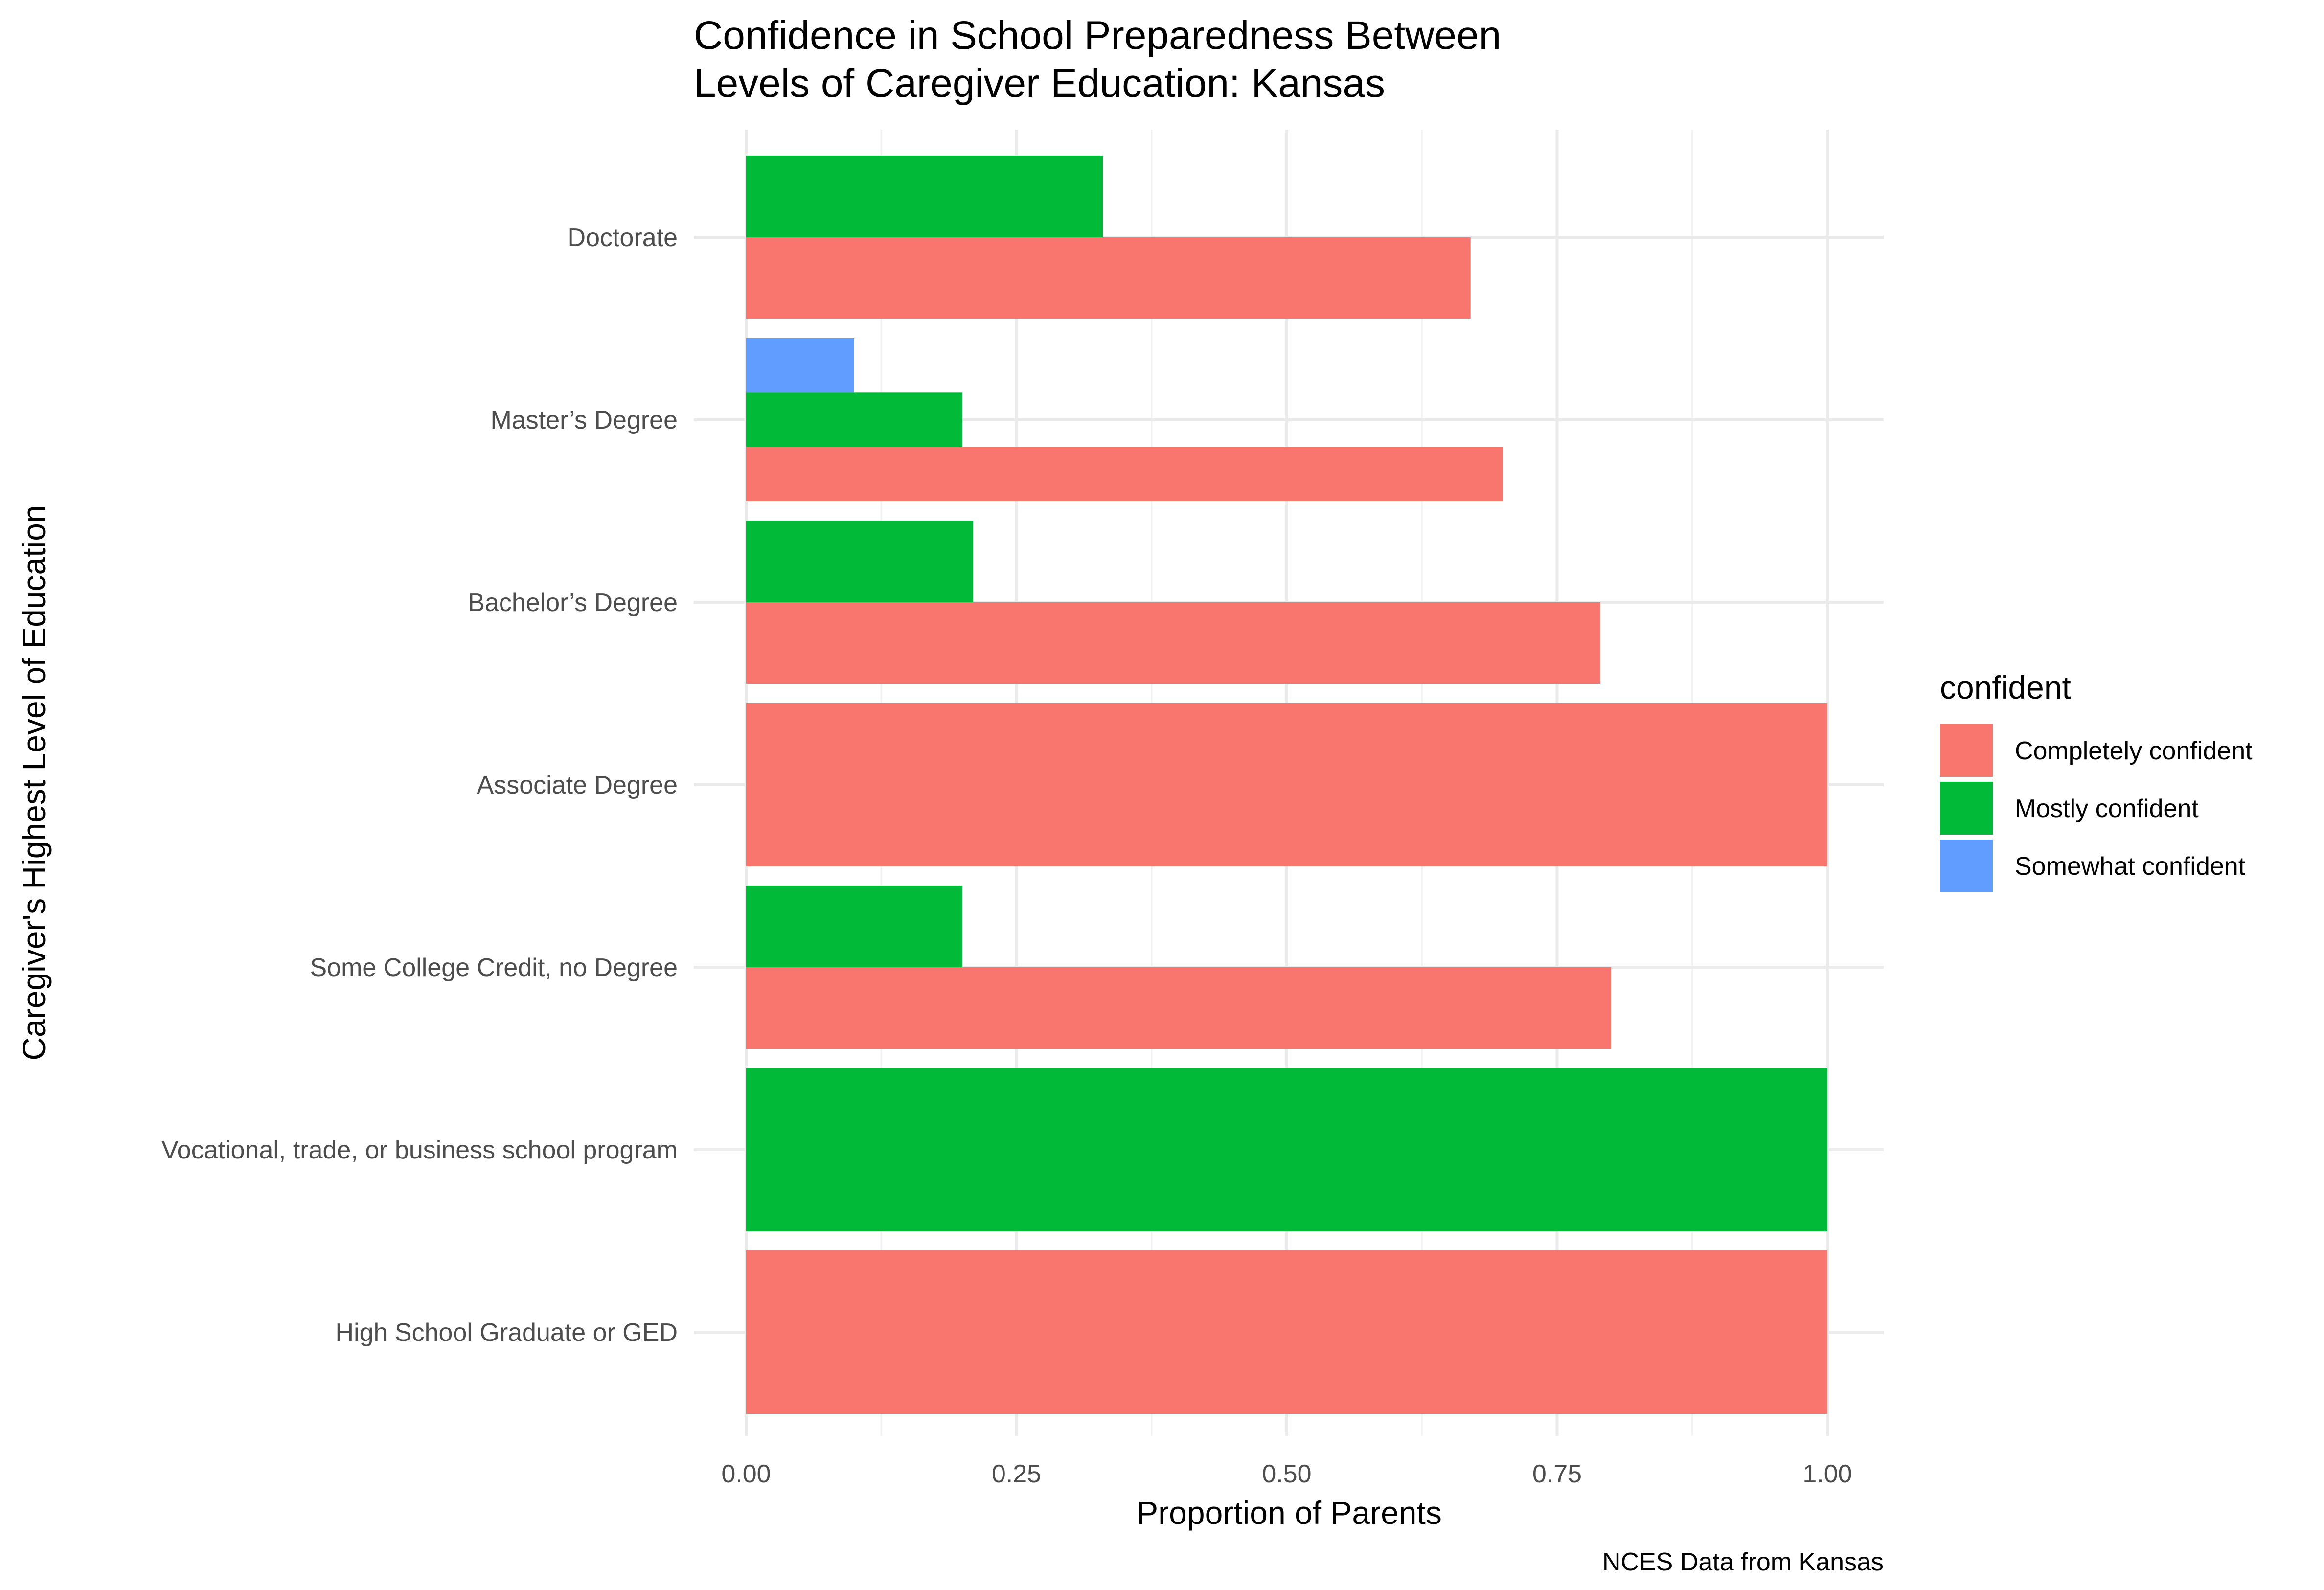 This screenshot has width=2324, height=1590. I want to click on y-tick-label: Some College Credit, no Degree, so click(494, 968).